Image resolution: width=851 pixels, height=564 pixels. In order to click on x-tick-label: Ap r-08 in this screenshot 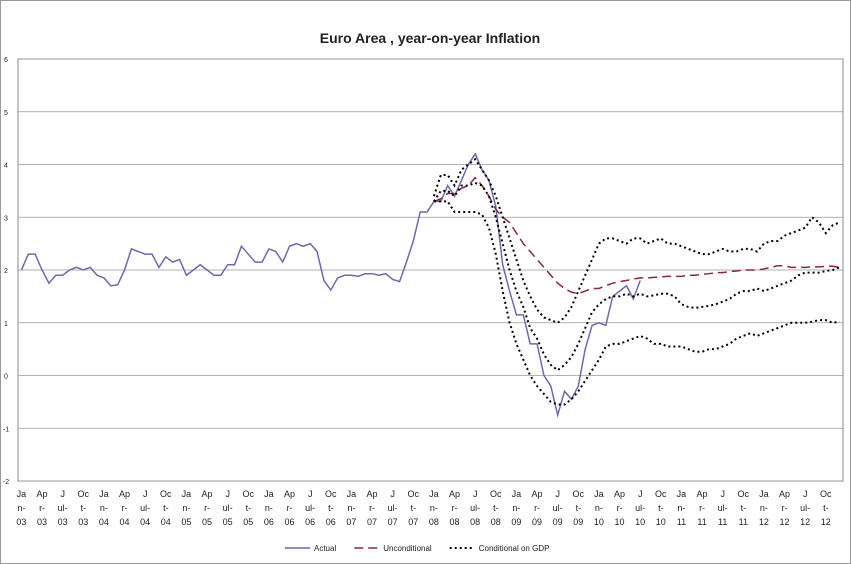, I will do `click(454, 508)`.